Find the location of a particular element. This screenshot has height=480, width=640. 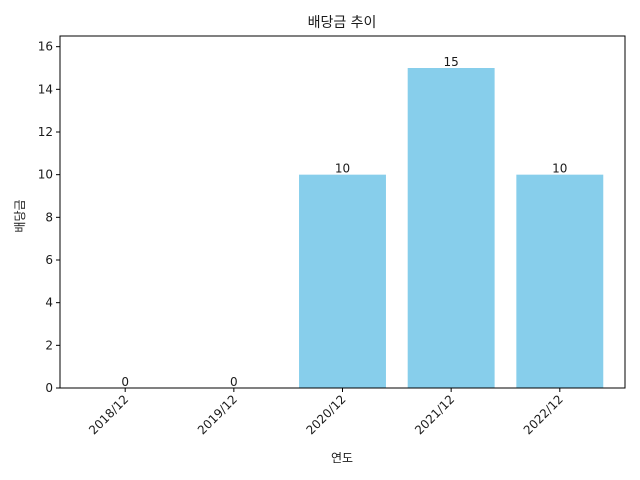

y-tick-label: 4 is located at coordinates (49, 303).